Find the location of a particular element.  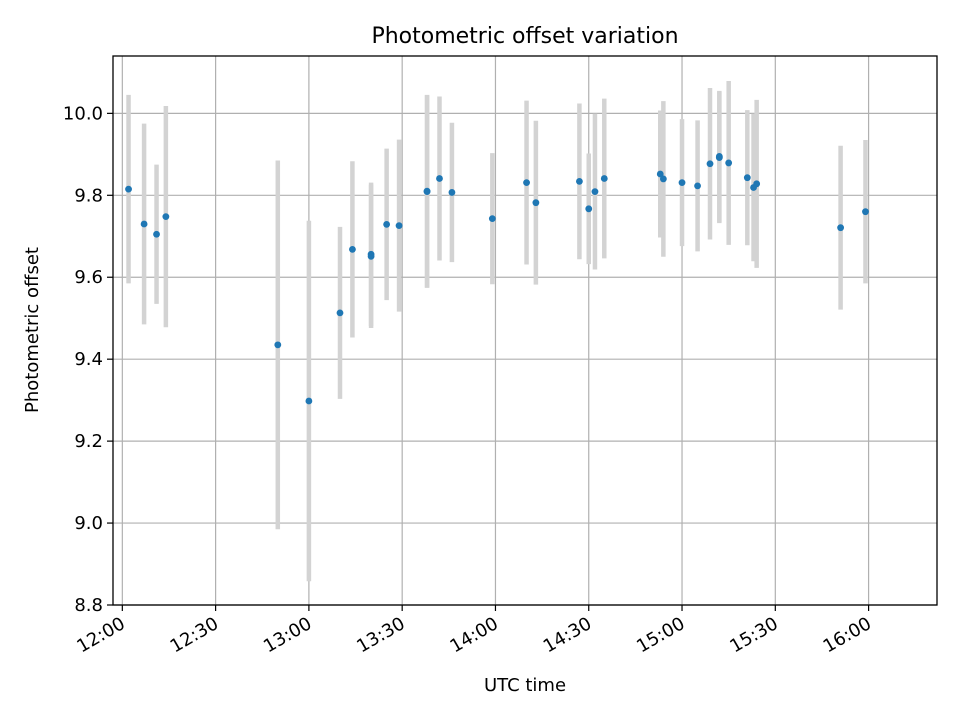

y-tick-label: 9.6 is located at coordinates (88, 277).